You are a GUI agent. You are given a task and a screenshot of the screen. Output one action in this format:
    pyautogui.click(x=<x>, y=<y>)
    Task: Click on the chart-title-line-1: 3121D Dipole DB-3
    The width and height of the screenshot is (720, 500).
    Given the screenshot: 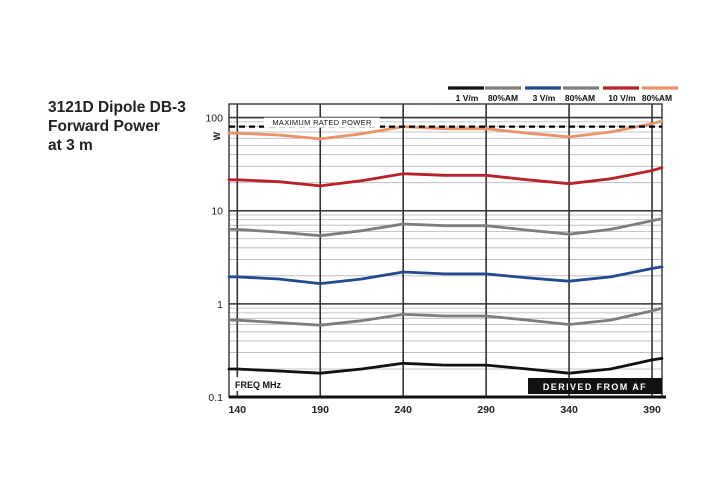 What is the action you would take?
    pyautogui.click(x=117, y=107)
    